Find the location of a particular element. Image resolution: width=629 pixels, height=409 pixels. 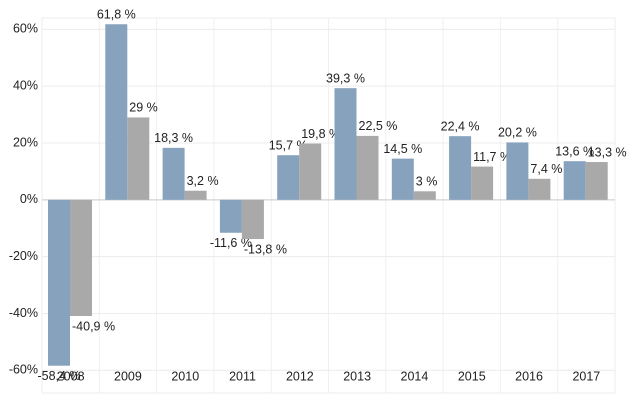

value-label: 15,7 % is located at coordinates (288, 146).